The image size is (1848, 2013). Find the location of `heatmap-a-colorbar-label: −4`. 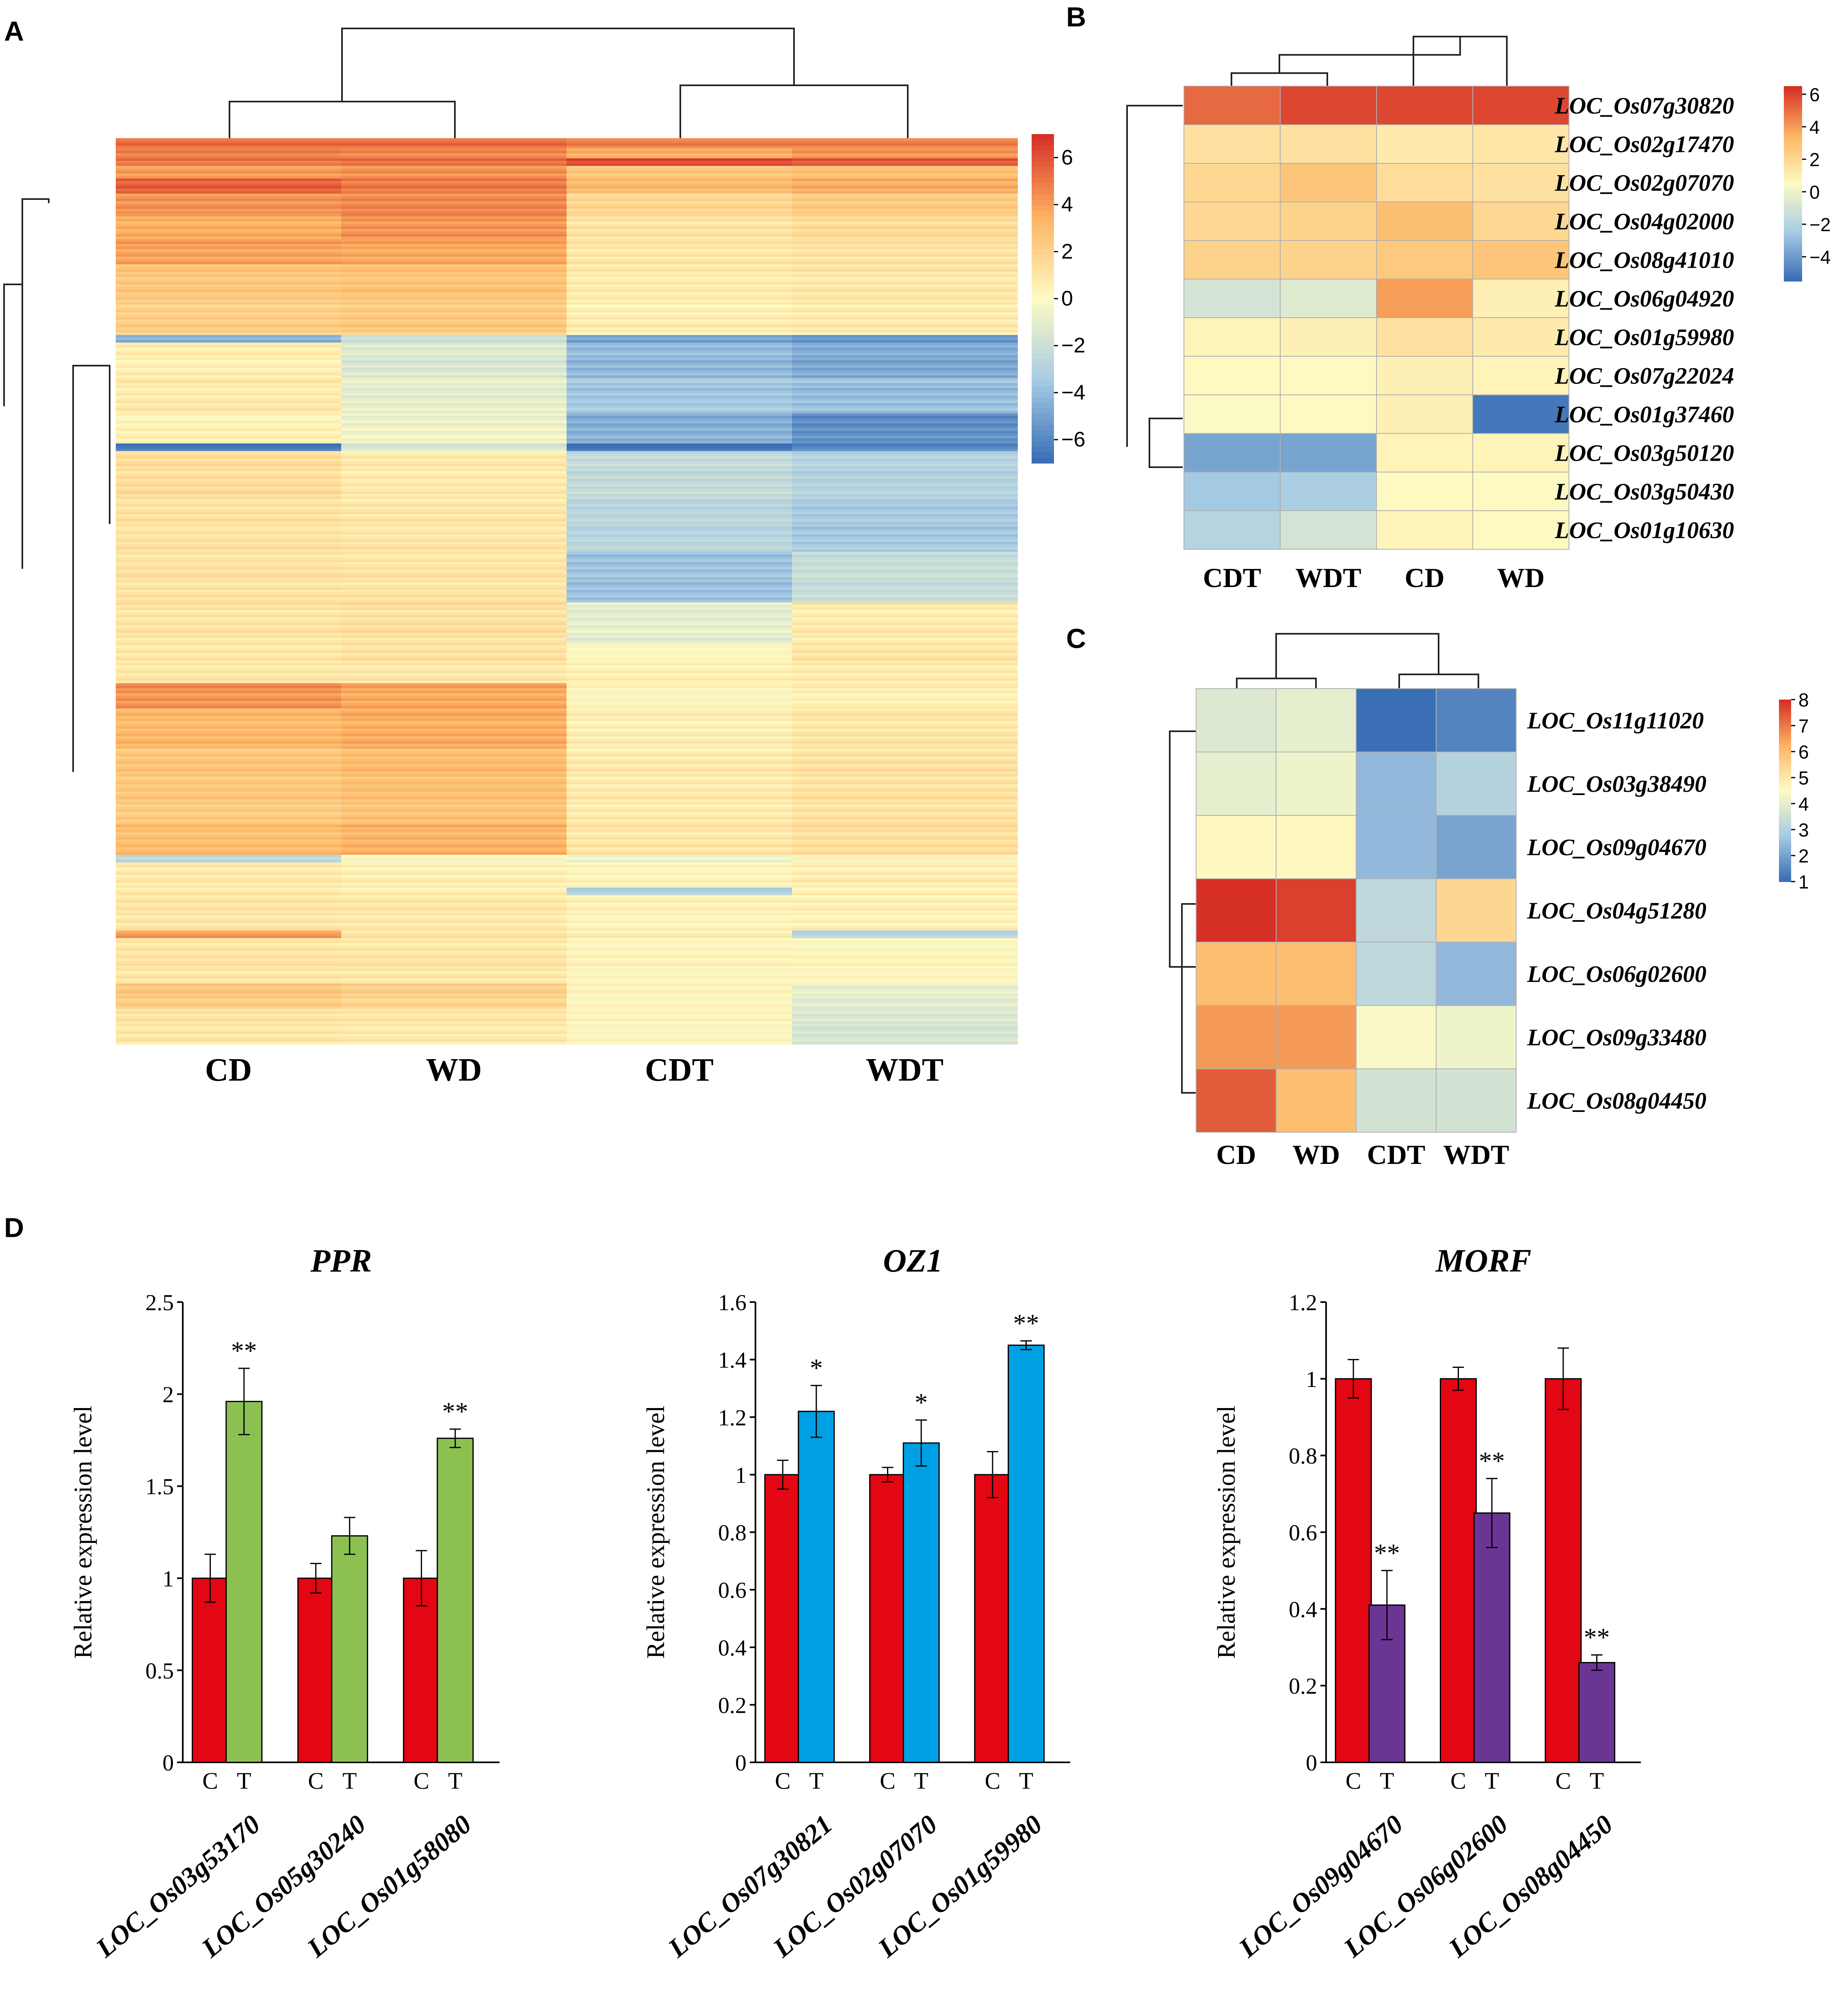

heatmap-a-colorbar-label: −4 is located at coordinates (1073, 392).